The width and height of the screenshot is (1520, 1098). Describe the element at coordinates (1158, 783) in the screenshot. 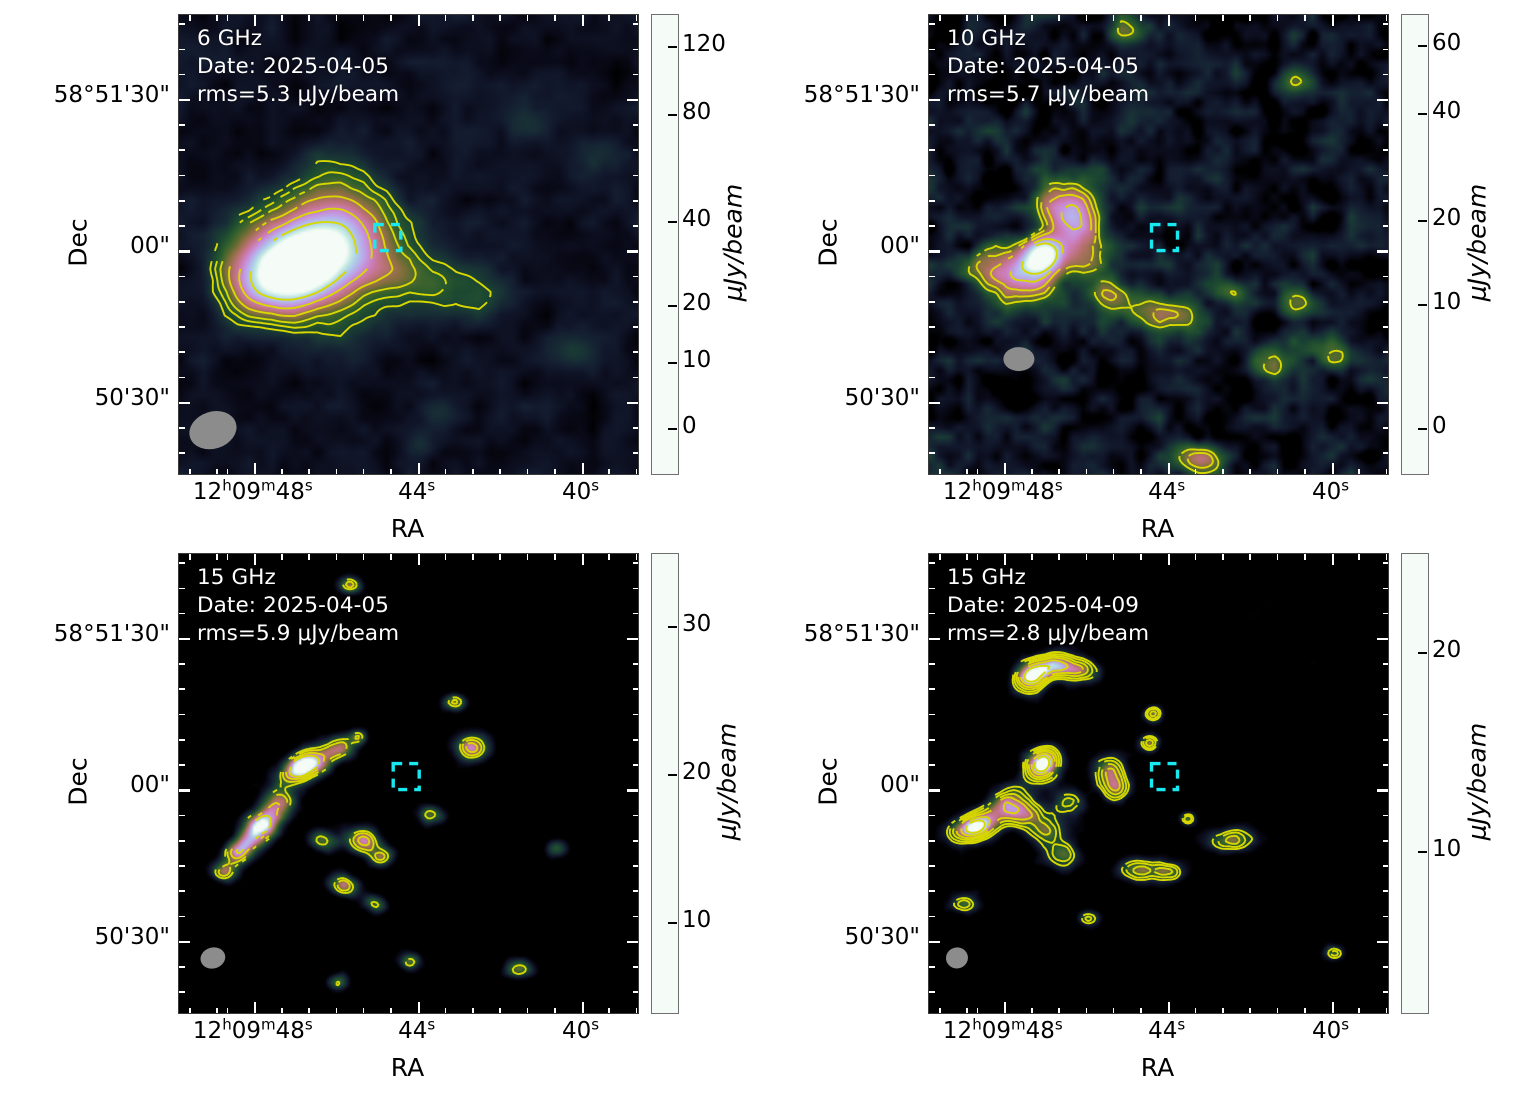

I see `sky-map-panel-15ghz-0409: 15 GHz Date: 2025-04-09 rms=2.8 μJy/beam` at that location.